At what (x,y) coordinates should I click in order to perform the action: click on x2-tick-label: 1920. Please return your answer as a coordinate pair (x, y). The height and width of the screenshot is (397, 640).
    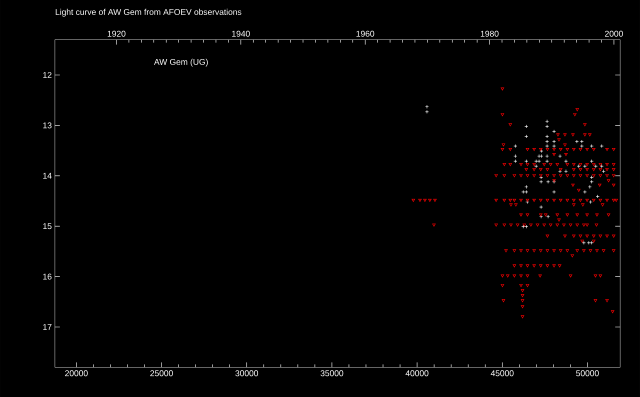
    Looking at the image, I should click on (117, 33).